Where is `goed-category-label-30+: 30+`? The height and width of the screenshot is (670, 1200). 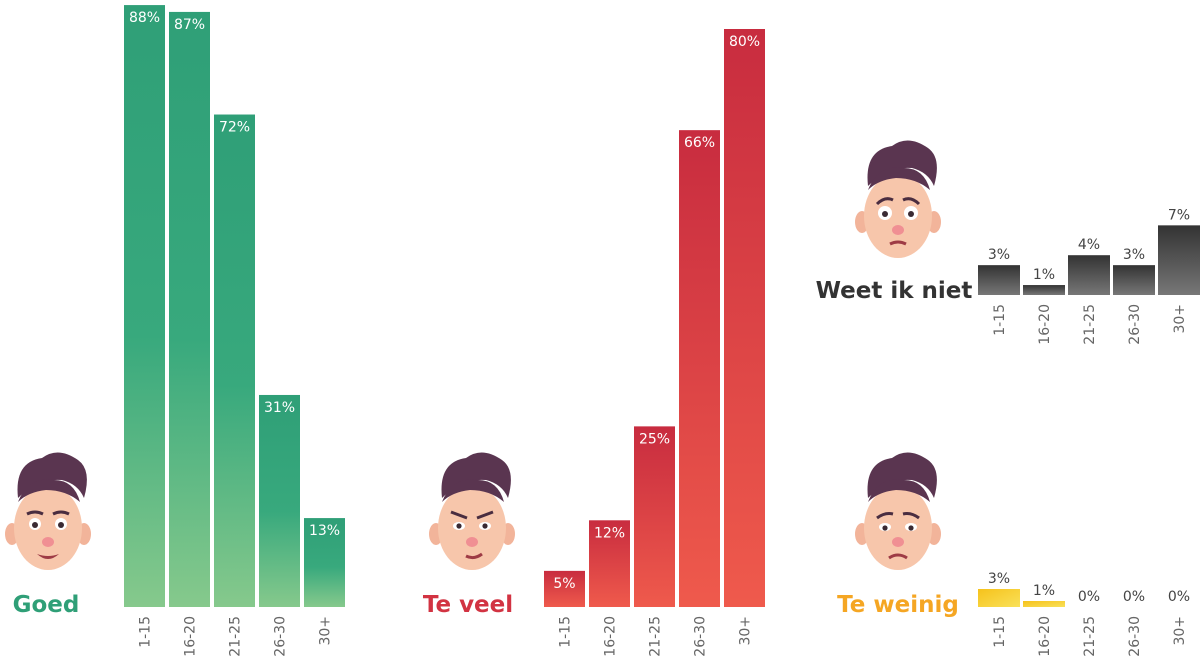
goed-category-label-30+: 30+ is located at coordinates (326, 631).